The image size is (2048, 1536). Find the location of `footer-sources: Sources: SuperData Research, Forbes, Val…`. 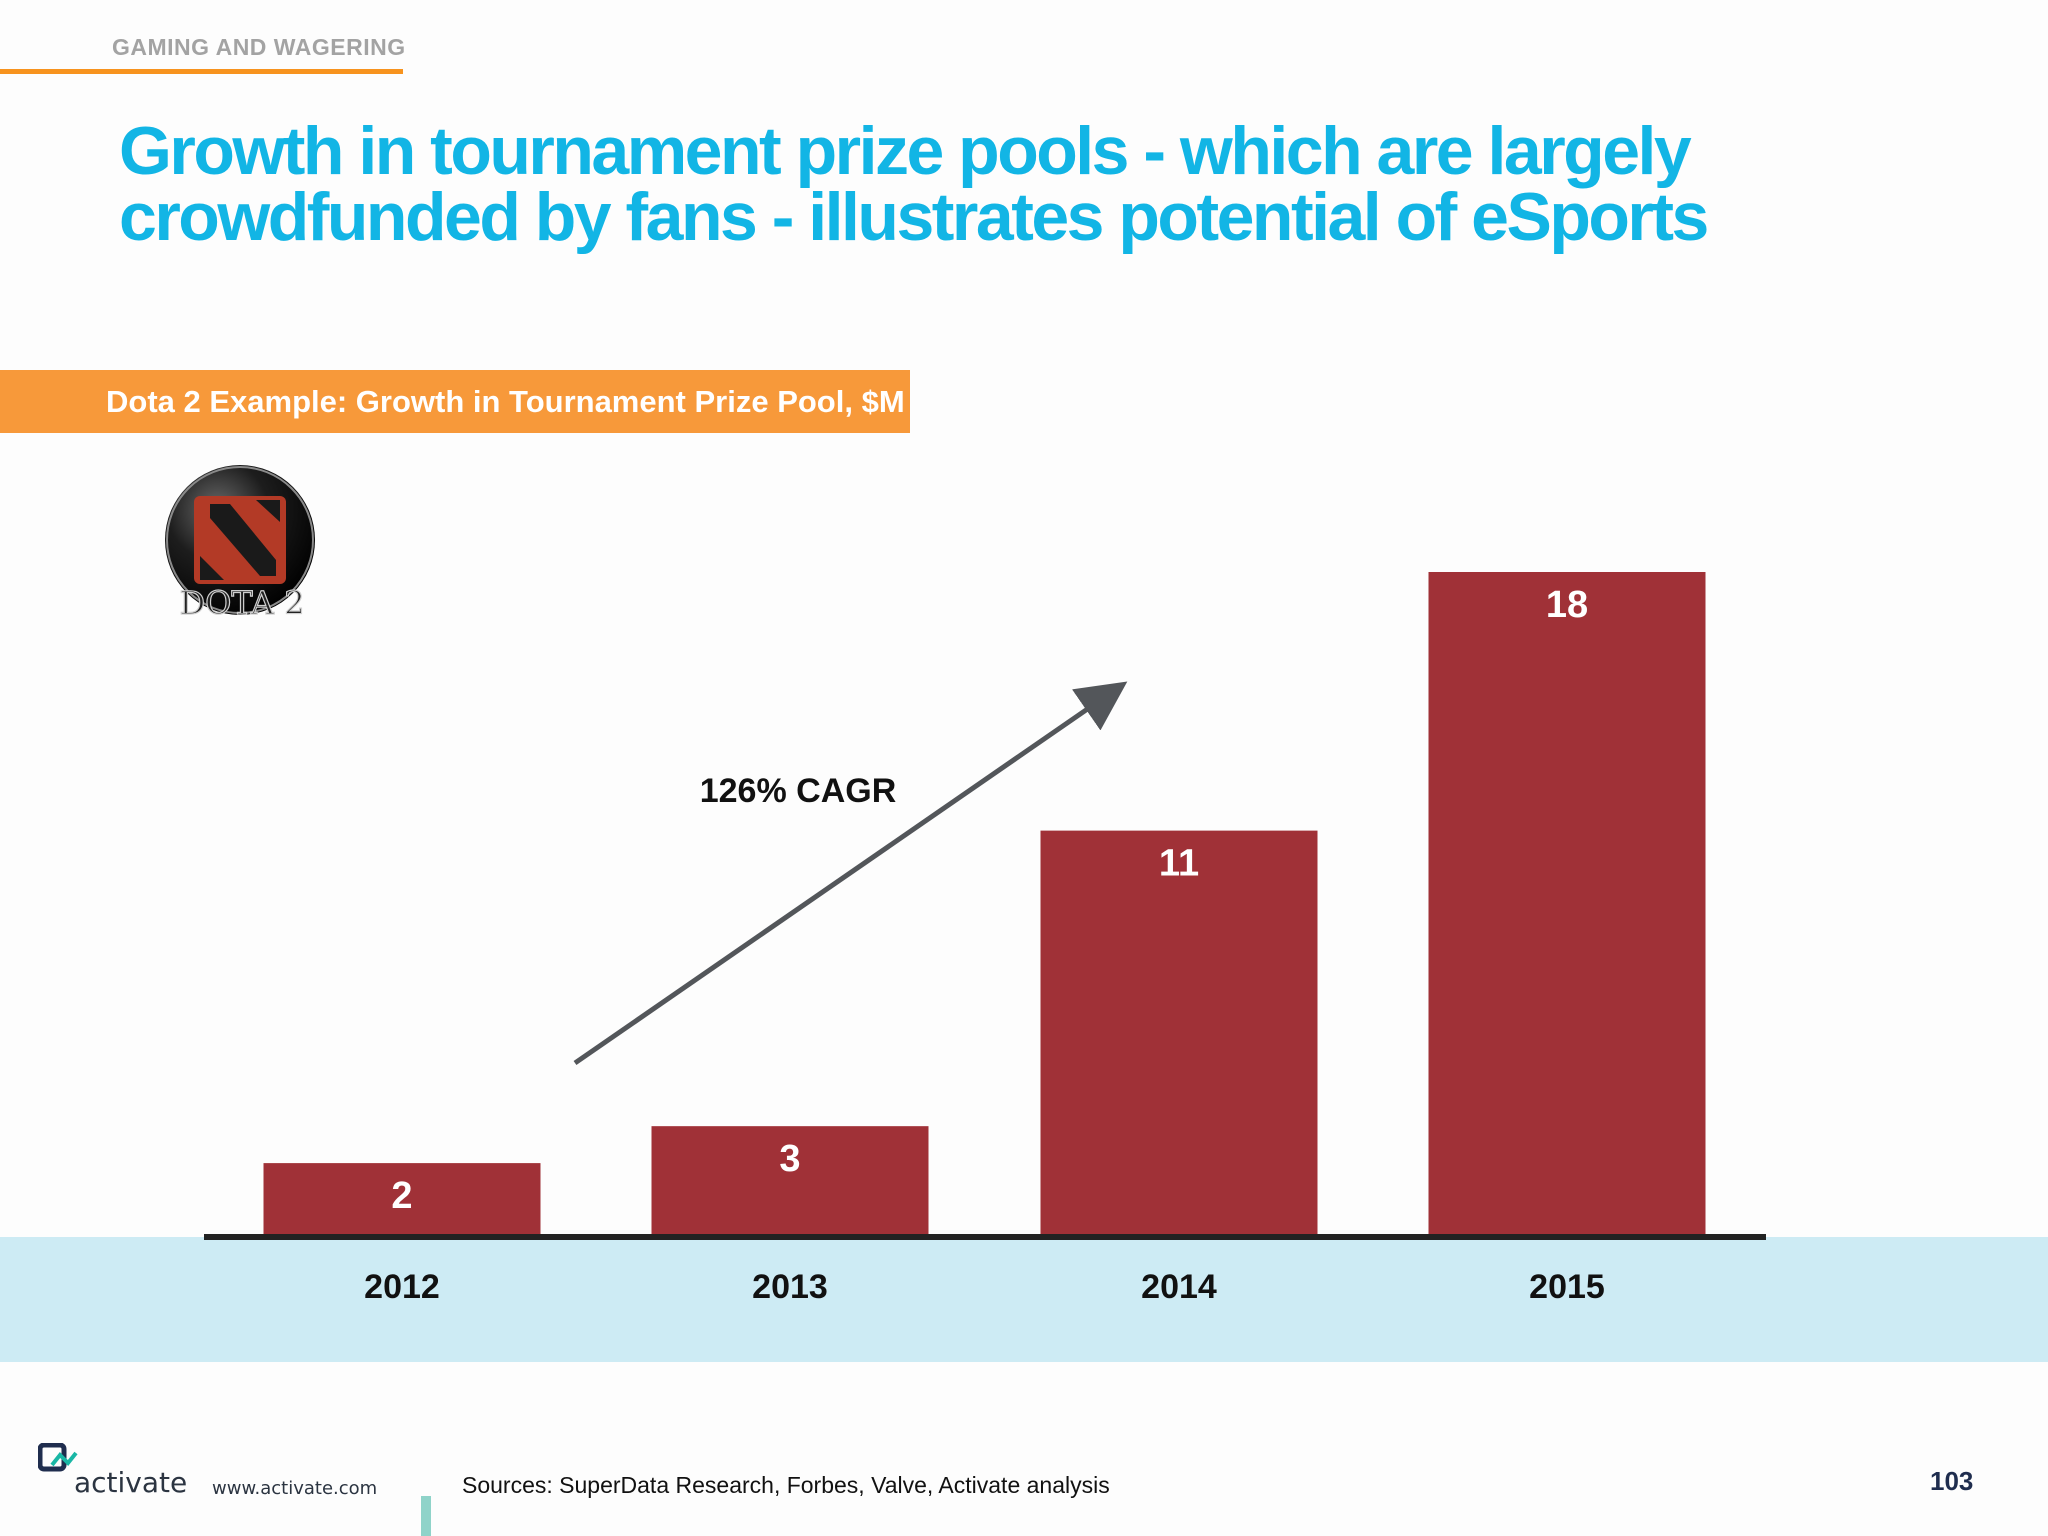

footer-sources: Sources: SuperData Research, Forbes, Val… is located at coordinates (786, 1485).